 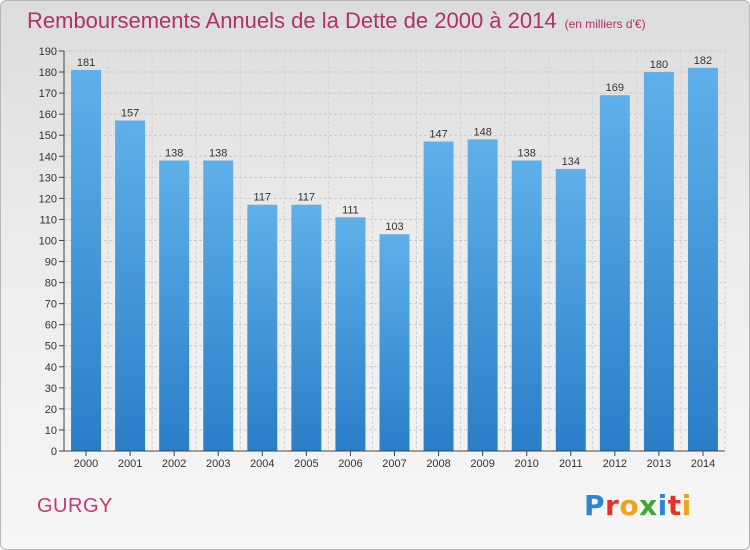 What do you see at coordinates (218, 464) in the screenshot?
I see `x-tick-label: 2003` at bounding box center [218, 464].